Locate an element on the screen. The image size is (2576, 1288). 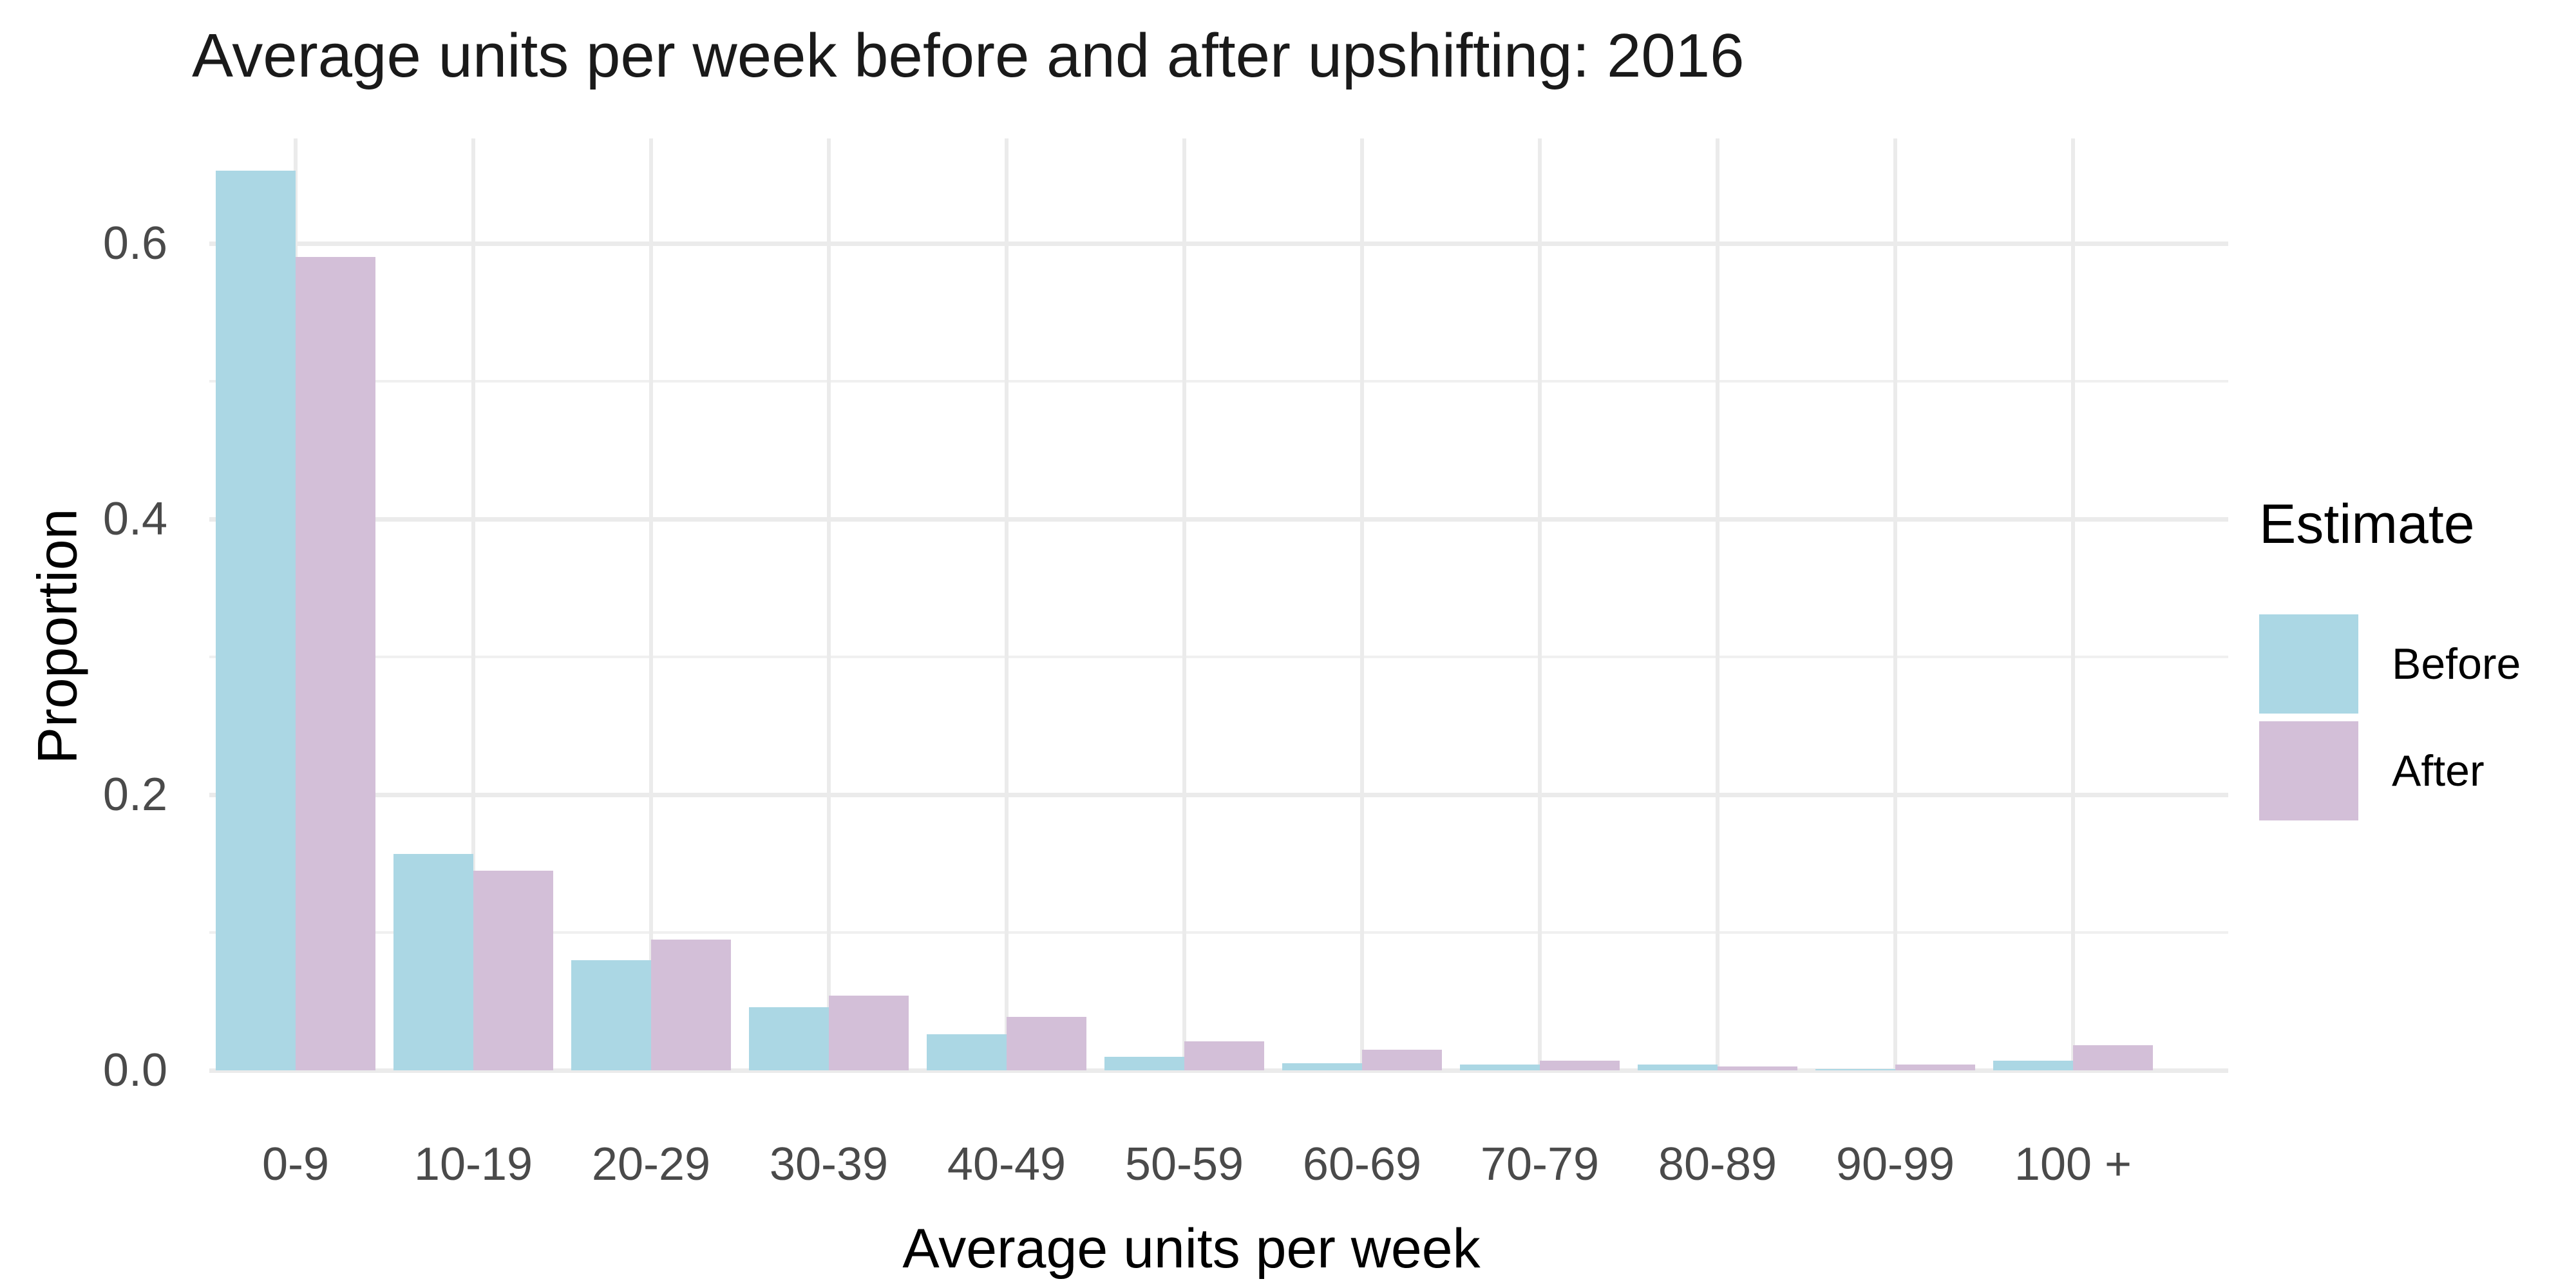
x-tick-label-40-49: 40-49 is located at coordinates (1007, 1164).